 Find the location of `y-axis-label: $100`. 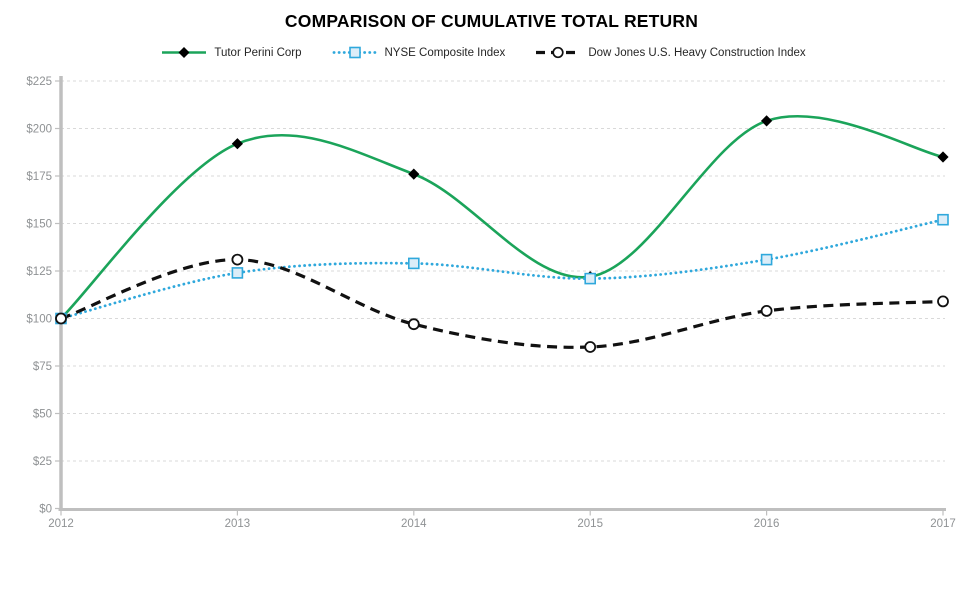

y-axis-label: $100 is located at coordinates (39, 320).